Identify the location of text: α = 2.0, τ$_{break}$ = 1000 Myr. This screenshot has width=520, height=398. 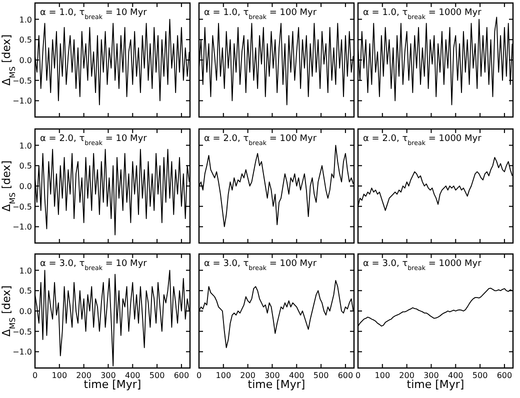
(422, 140).